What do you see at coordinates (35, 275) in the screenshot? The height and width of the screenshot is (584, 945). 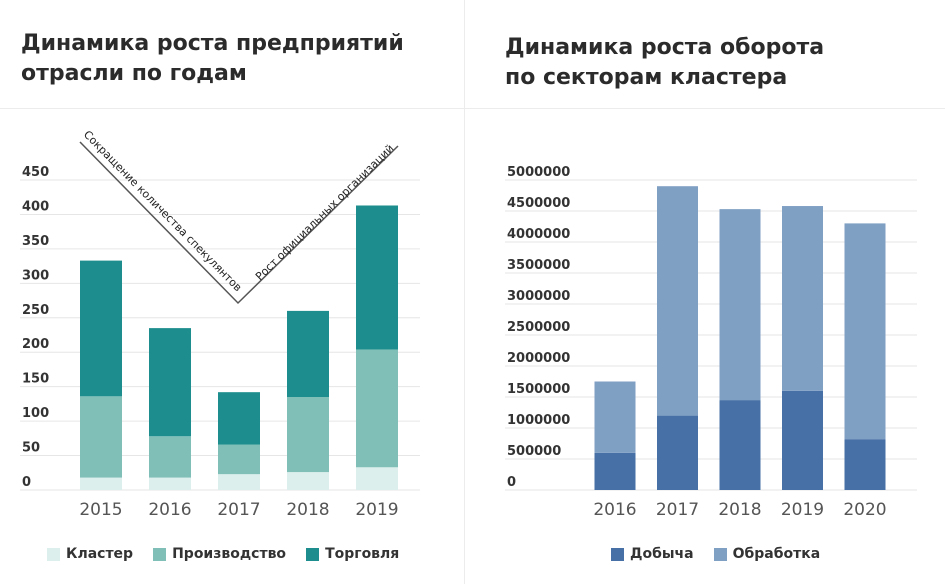 I see `y-tick-label: 300` at bounding box center [35, 275].